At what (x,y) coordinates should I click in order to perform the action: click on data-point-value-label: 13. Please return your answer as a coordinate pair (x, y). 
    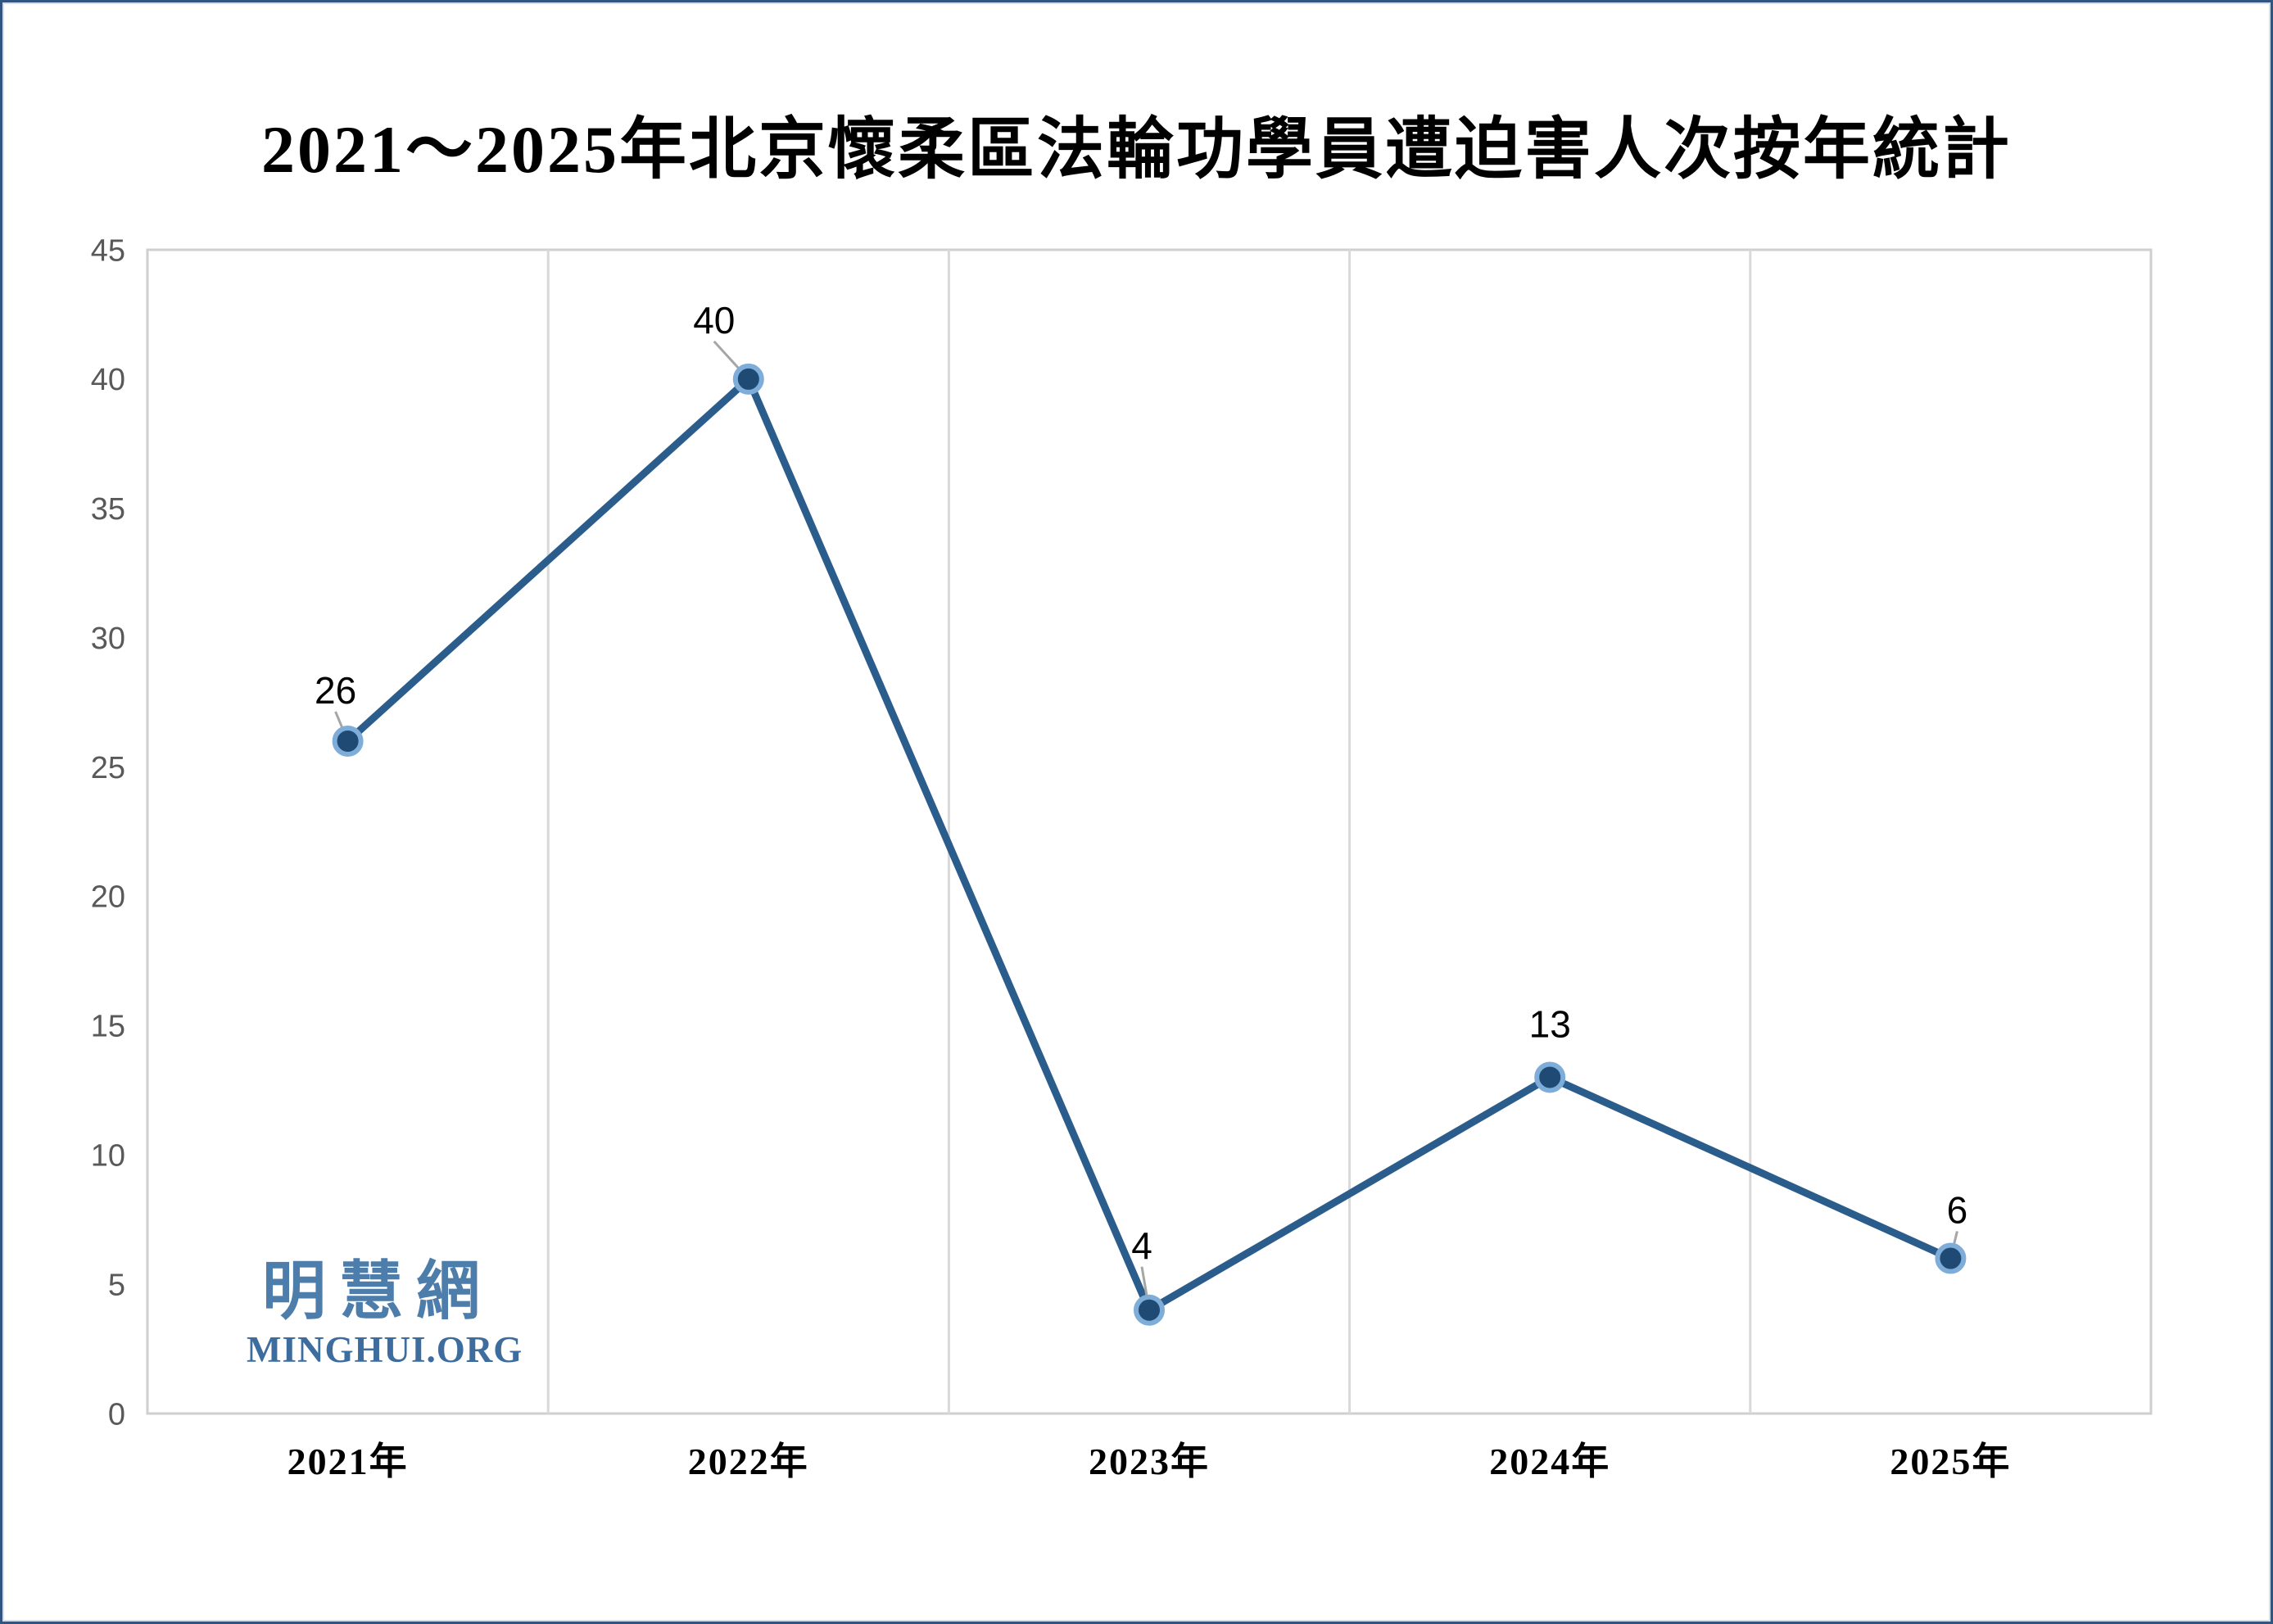
    Looking at the image, I should click on (1550, 1024).